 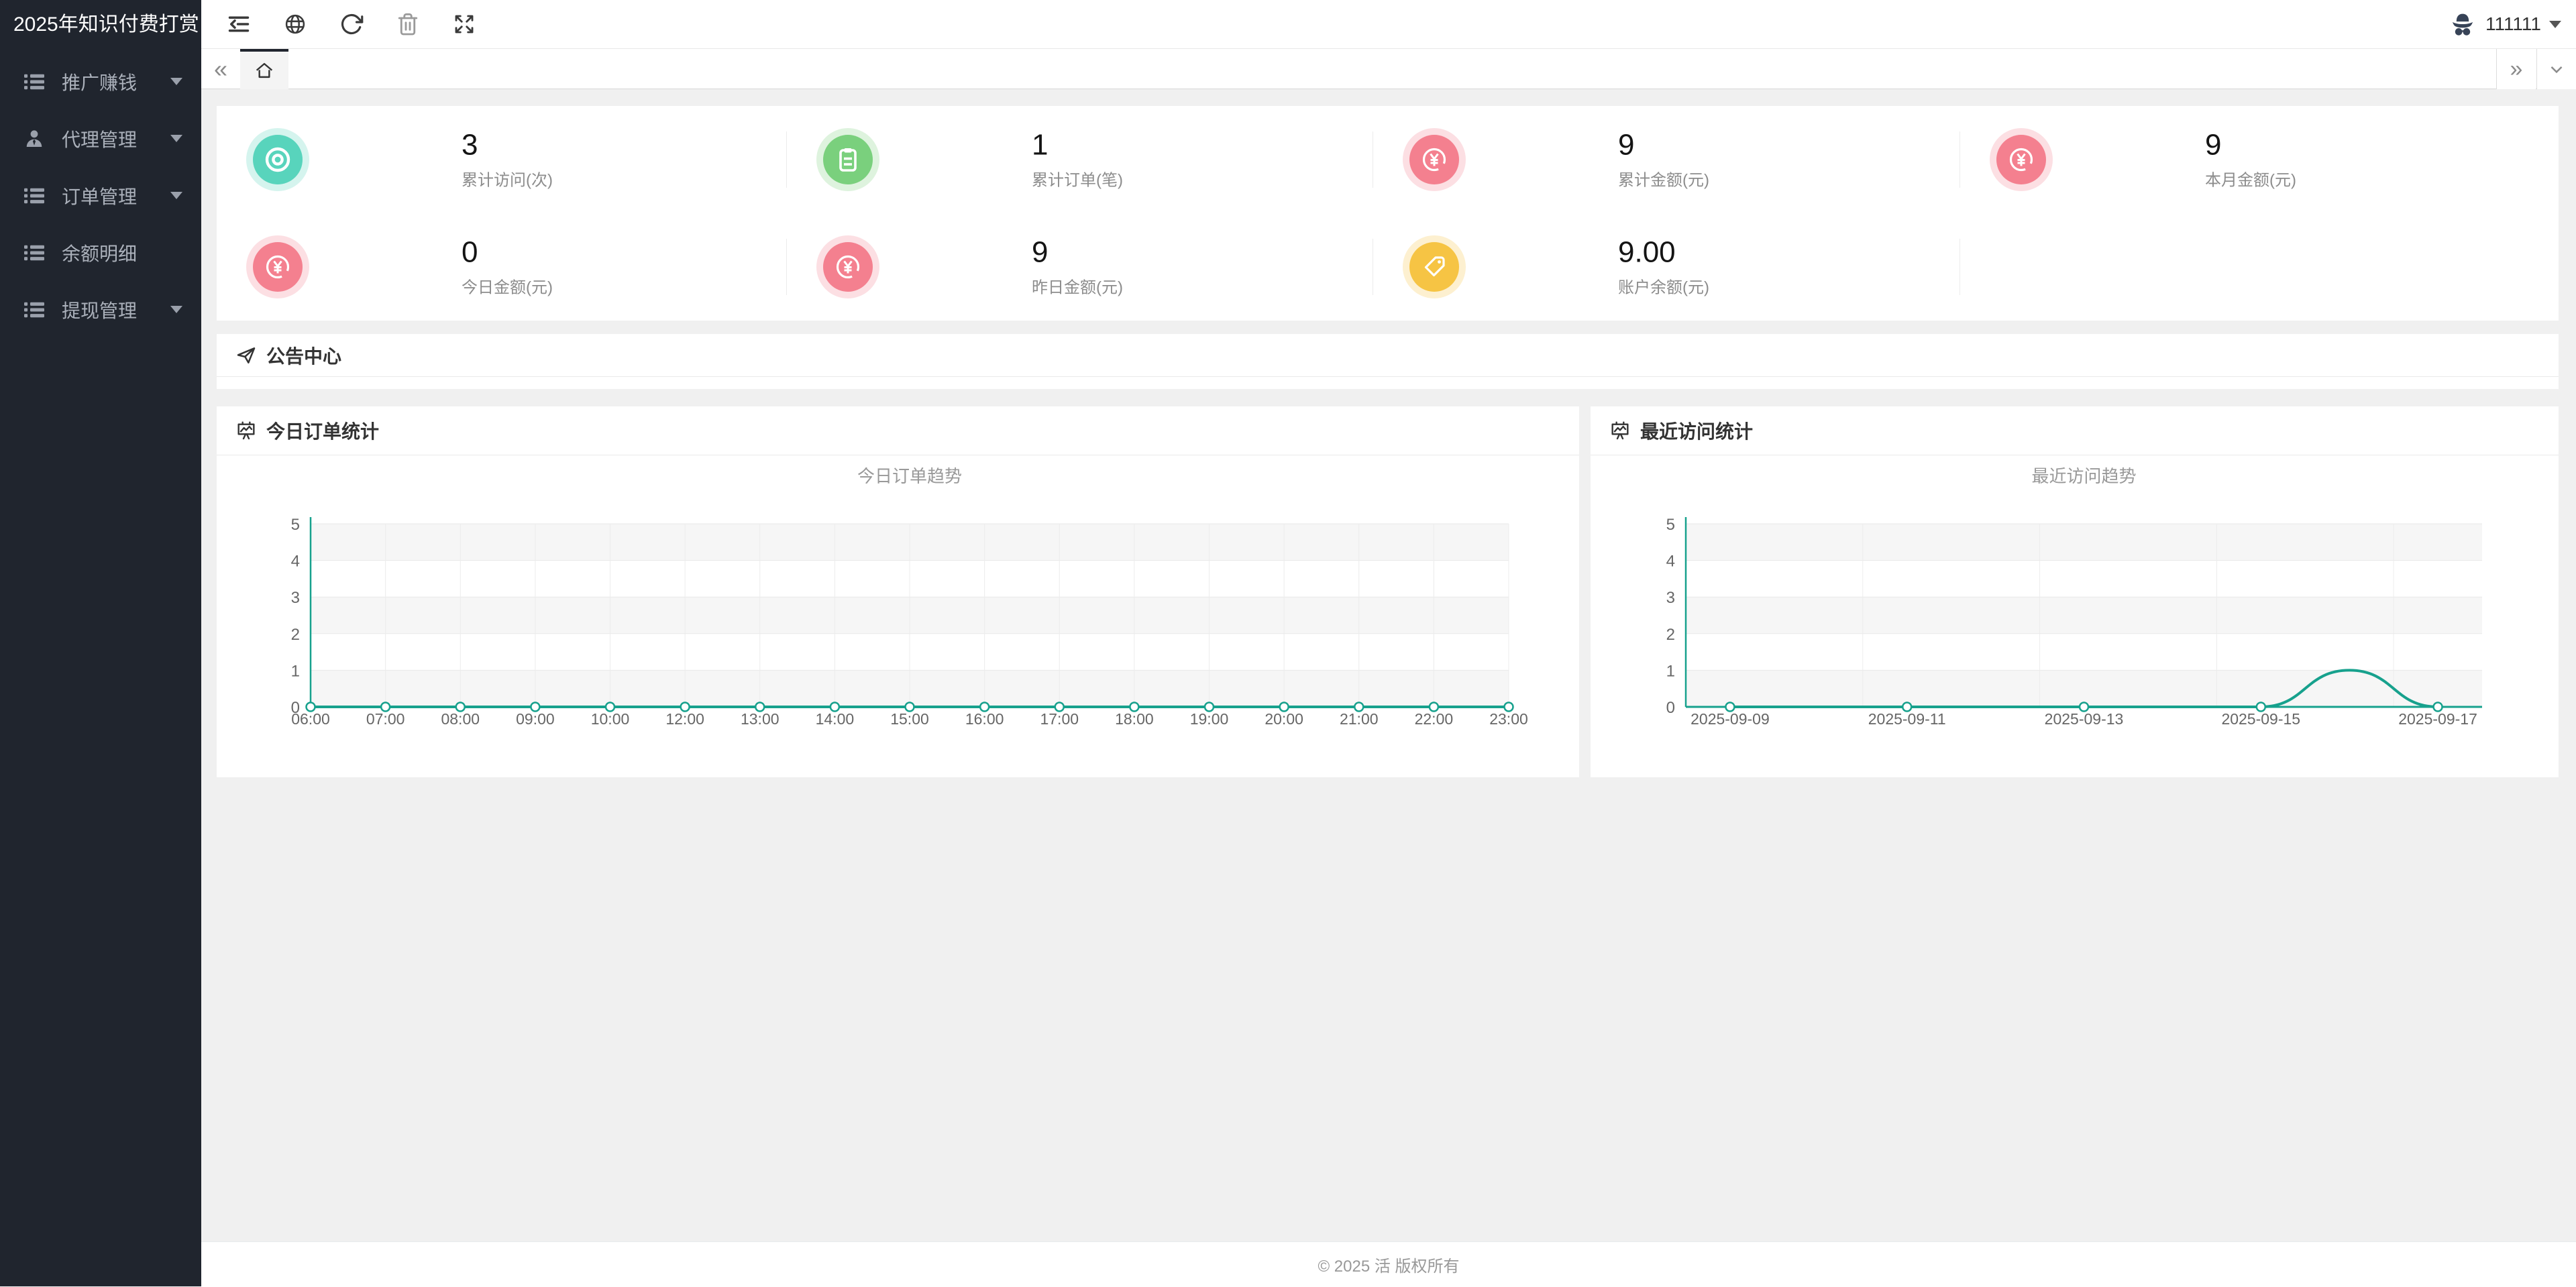 I want to click on chevrons-right-icon: », so click(x=2516, y=69).